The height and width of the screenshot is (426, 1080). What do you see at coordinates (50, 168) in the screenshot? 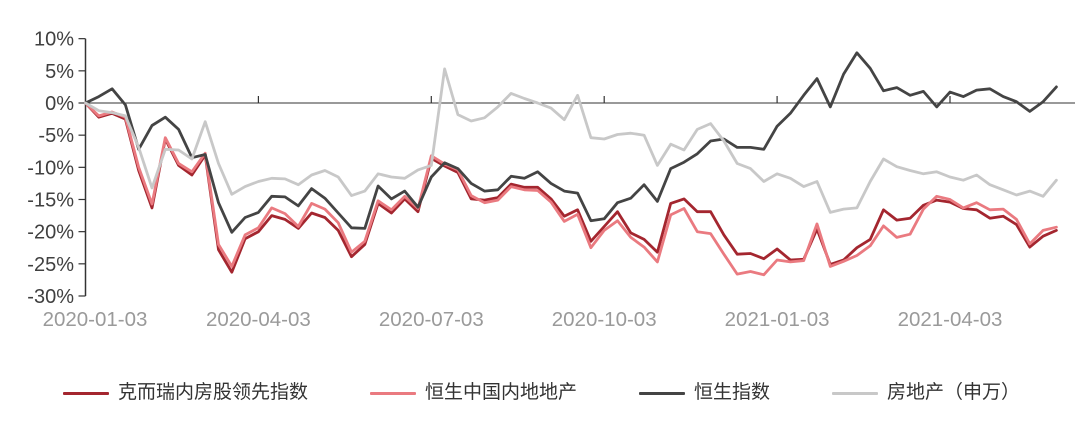
I see `svg-text: -10%` at bounding box center [50, 168].